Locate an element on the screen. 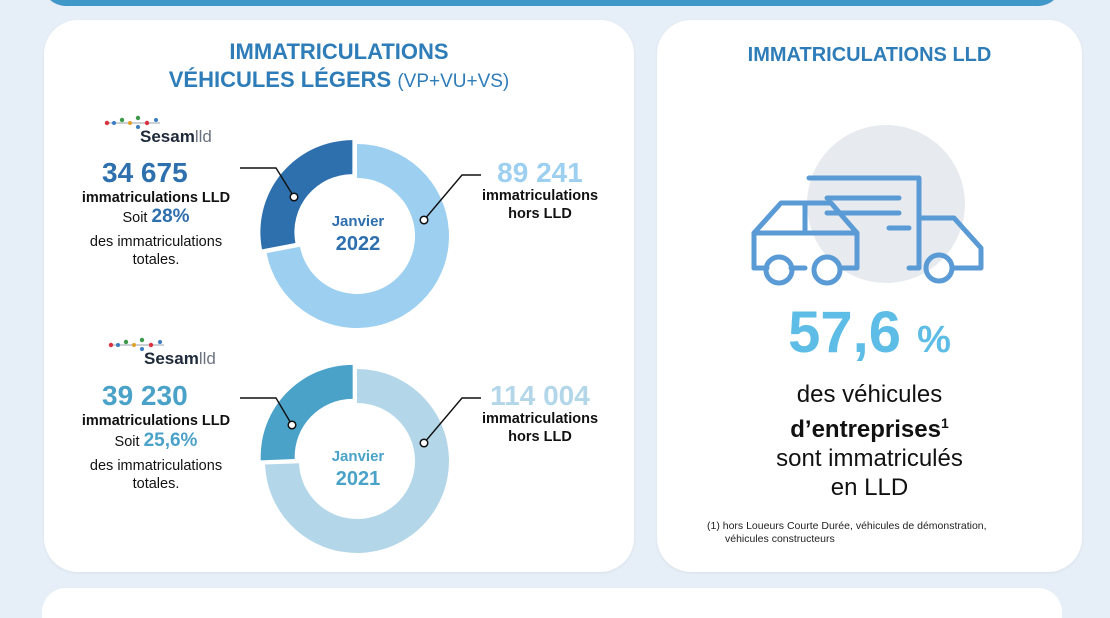  leader-line-lld-2021 is located at coordinates (266, 411).